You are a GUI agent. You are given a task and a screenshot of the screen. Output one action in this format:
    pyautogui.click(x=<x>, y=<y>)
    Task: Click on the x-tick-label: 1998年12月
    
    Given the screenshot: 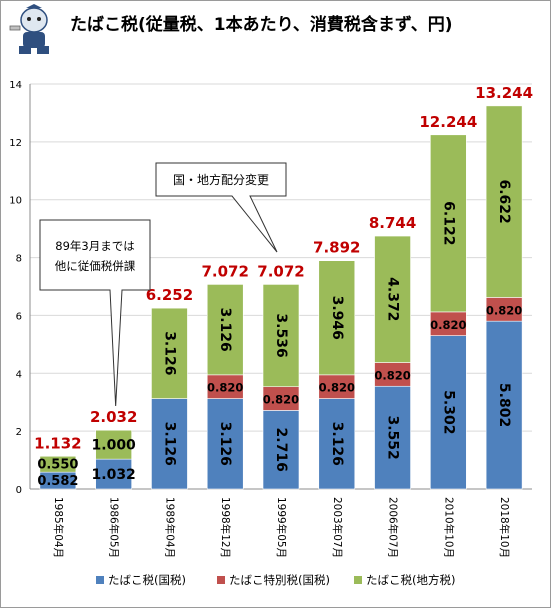 What is the action you would take?
    pyautogui.click(x=225, y=527)
    